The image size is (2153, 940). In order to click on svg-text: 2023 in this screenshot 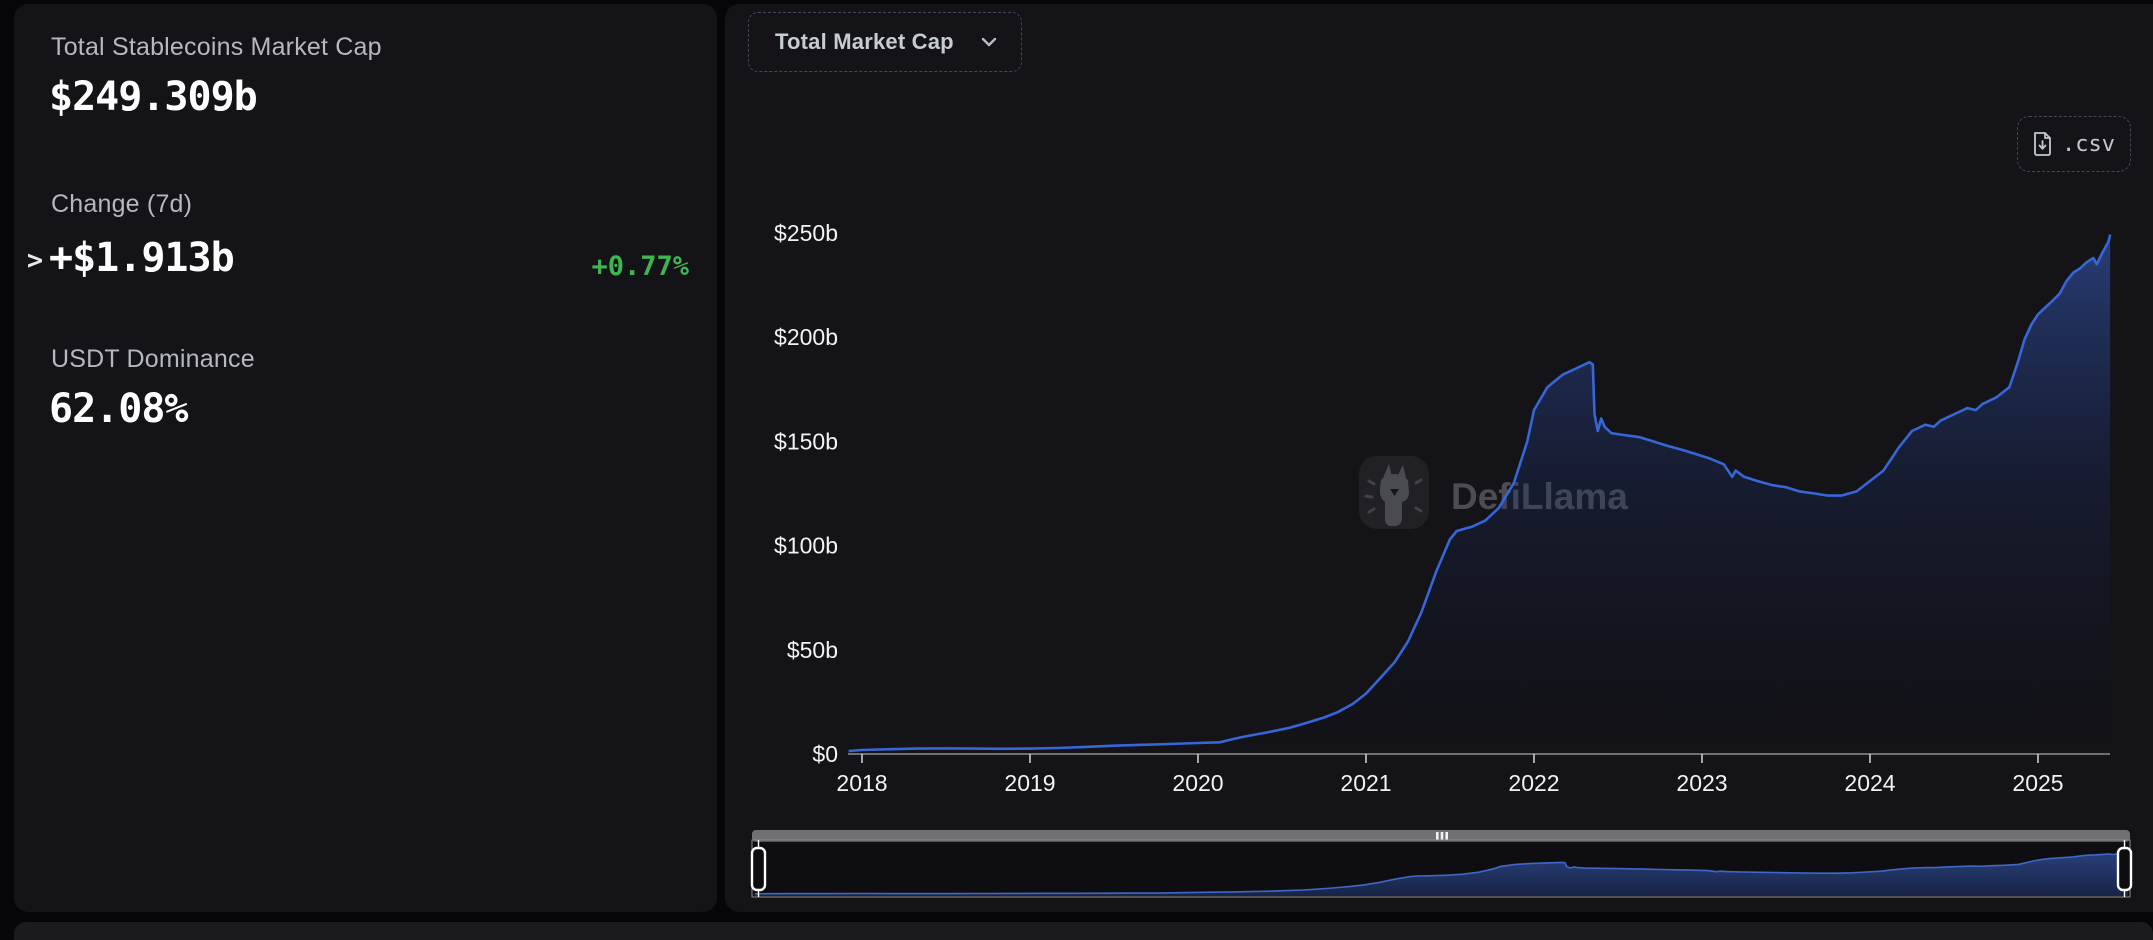, I will do `click(1701, 783)`.